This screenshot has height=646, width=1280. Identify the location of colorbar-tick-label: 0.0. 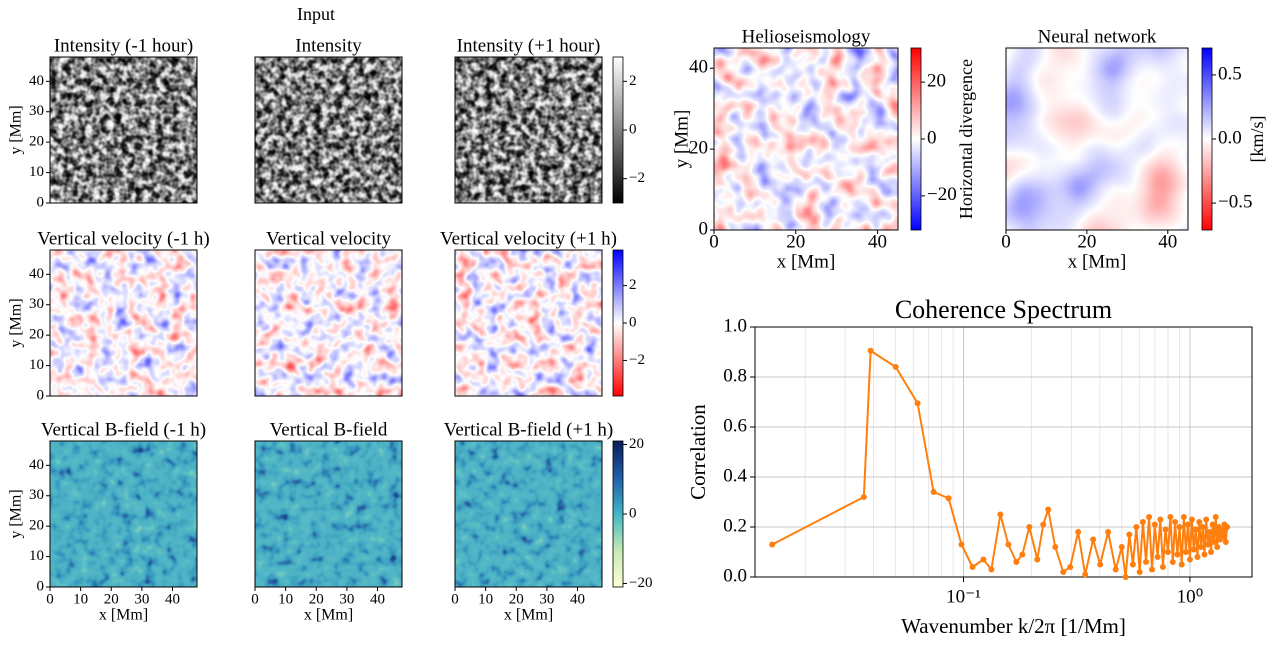
(1230, 137).